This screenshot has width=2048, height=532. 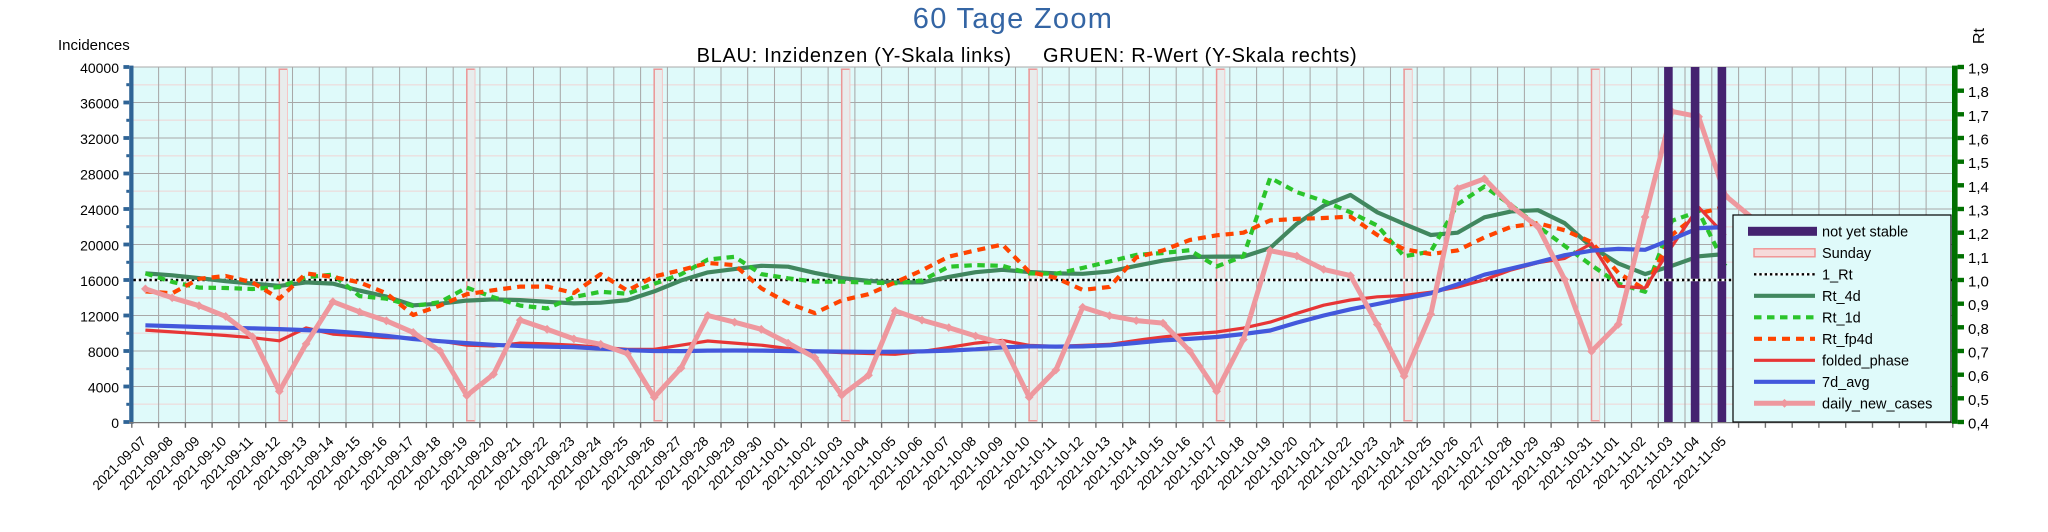 I want to click on svg-text: 7d_avg, so click(x=1846, y=383).